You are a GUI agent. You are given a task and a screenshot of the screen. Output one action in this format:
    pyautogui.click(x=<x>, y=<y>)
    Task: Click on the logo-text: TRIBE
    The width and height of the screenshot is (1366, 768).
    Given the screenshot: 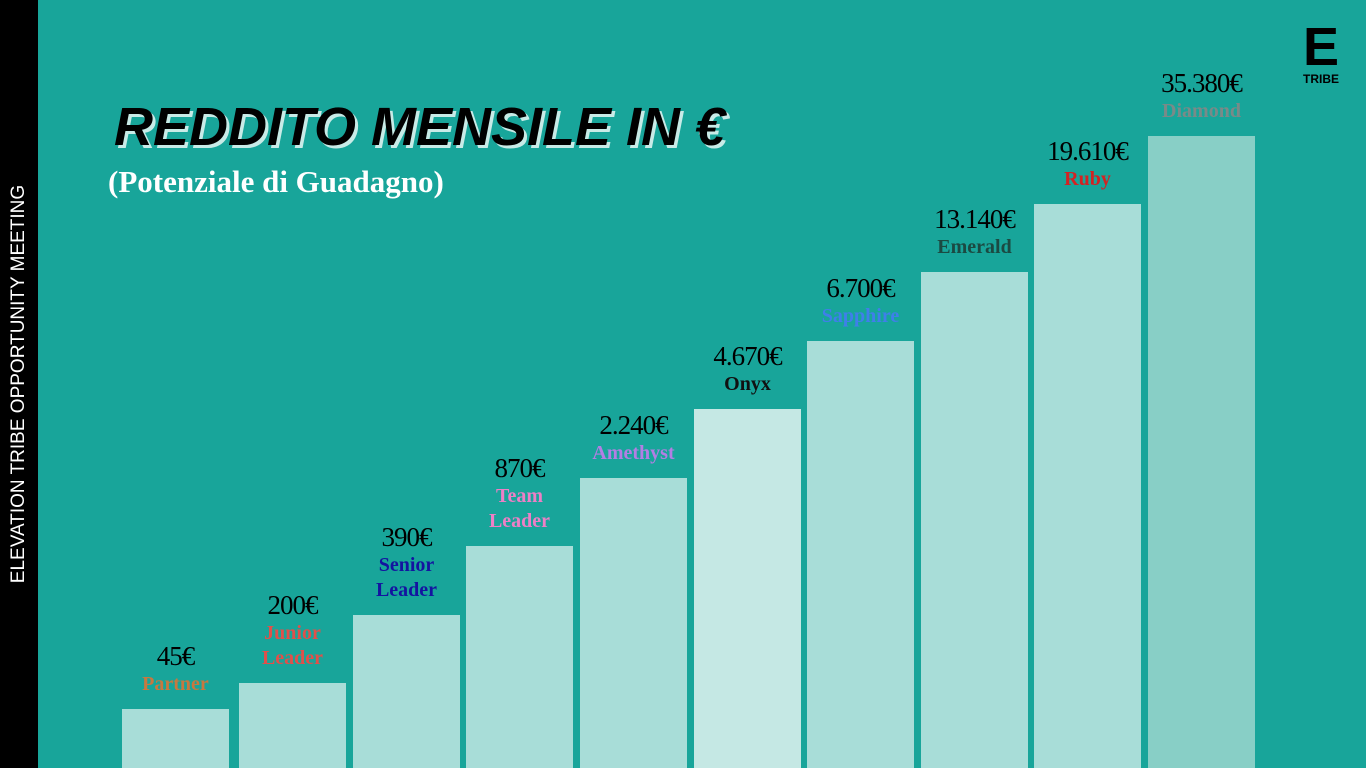 What is the action you would take?
    pyautogui.click(x=1321, y=79)
    